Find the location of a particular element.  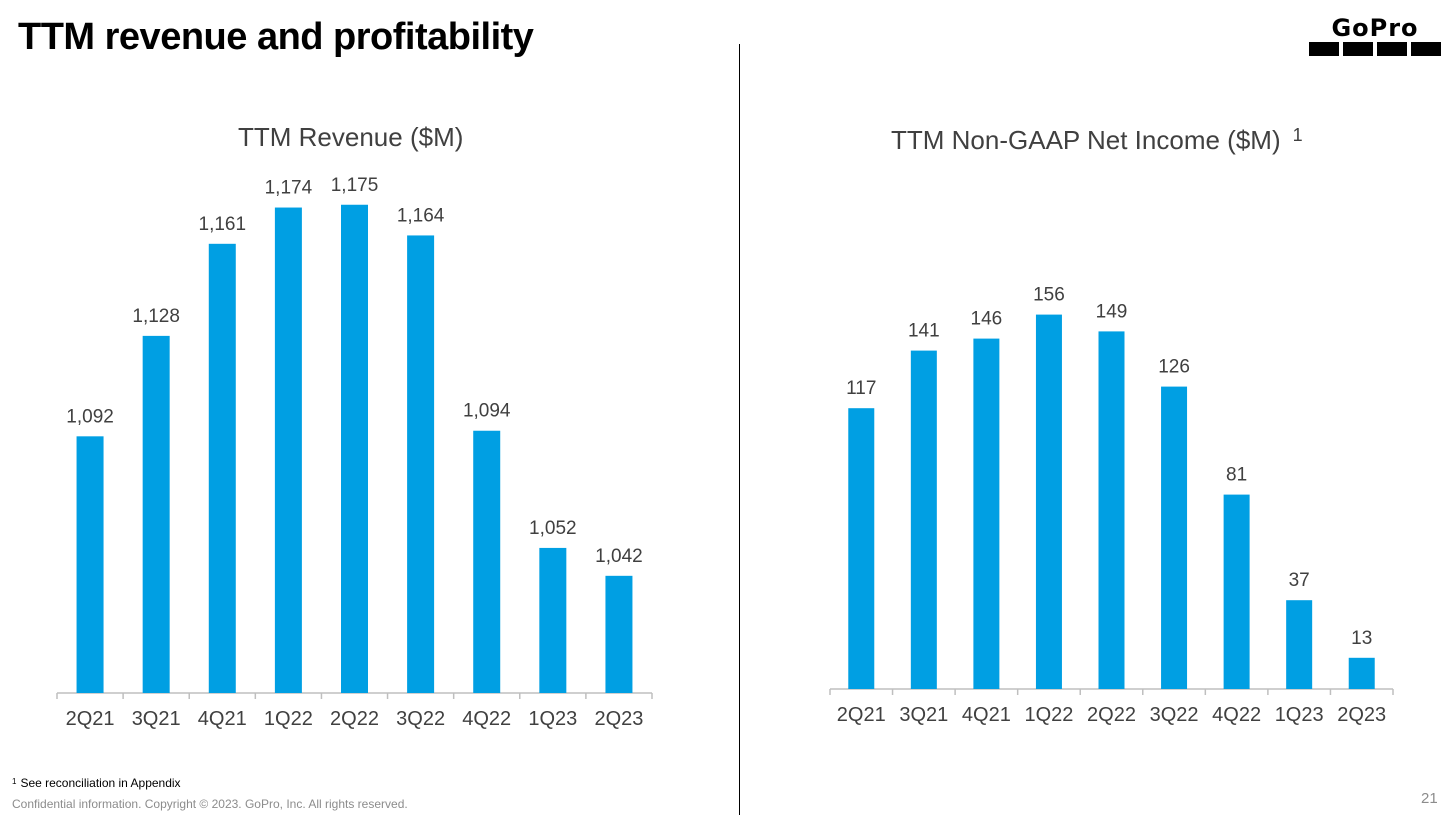

gopro-logo: GoPro is located at coordinates (1375, 35).